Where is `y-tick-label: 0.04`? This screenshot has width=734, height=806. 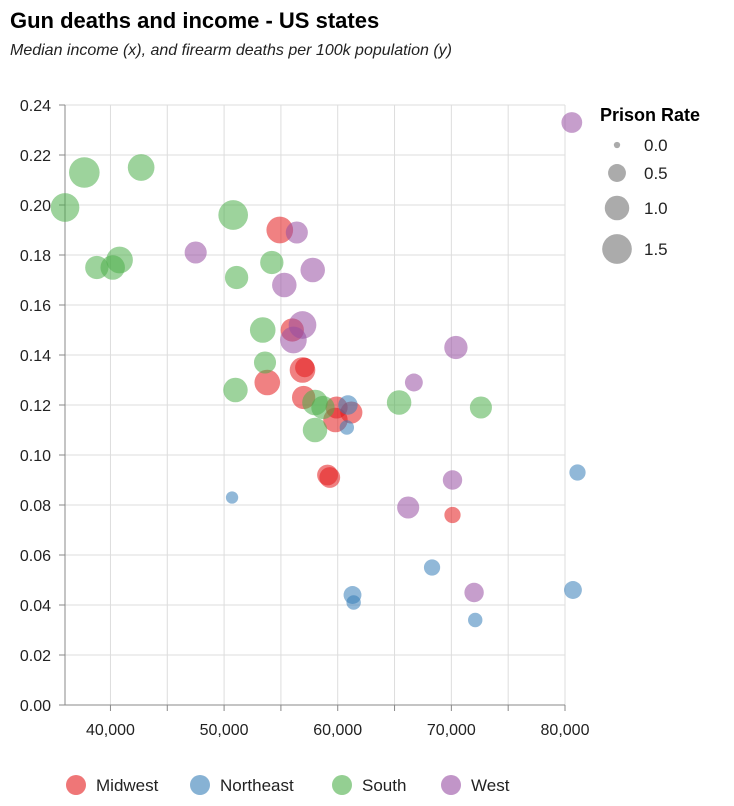 y-tick-label: 0.04 is located at coordinates (35, 606).